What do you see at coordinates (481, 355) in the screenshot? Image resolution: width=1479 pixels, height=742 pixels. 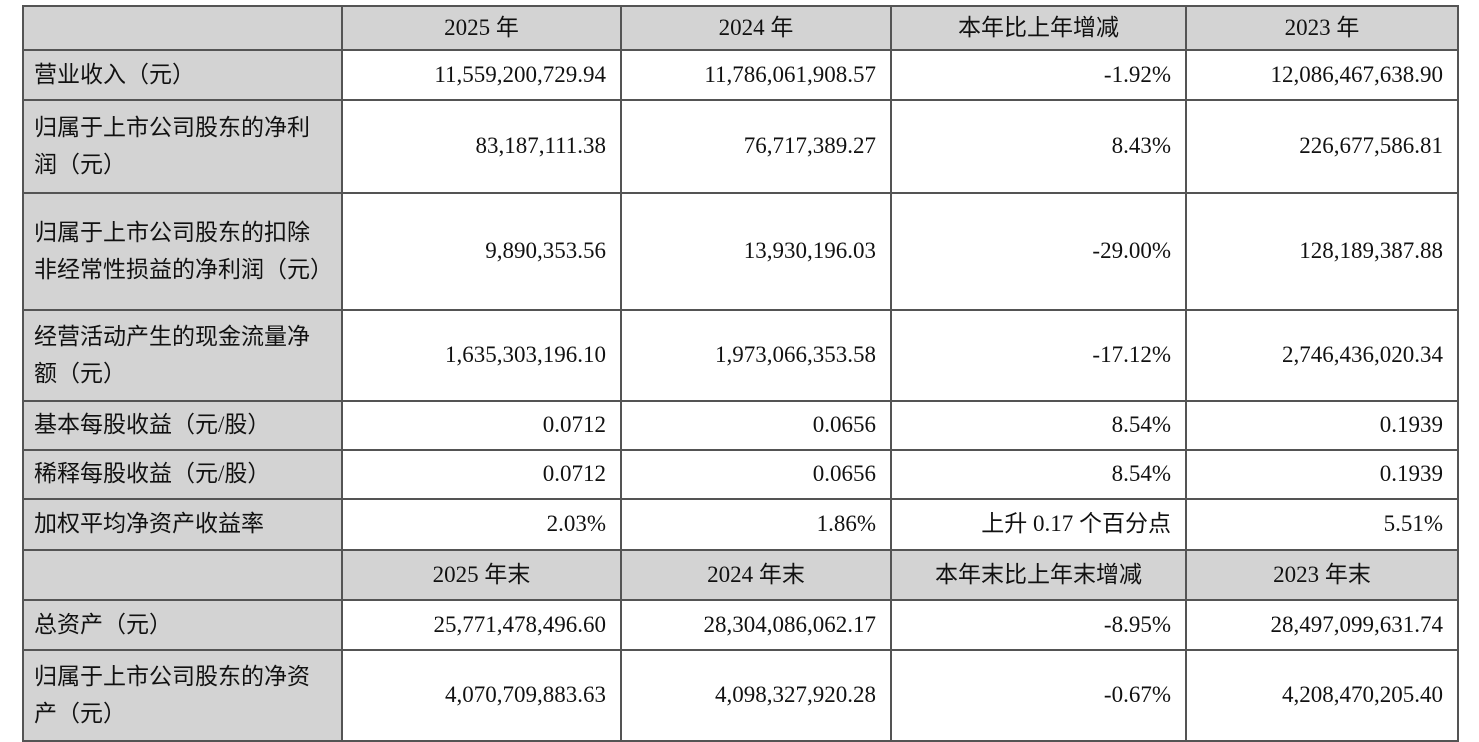 I see `value-cell: 1,635,303,196.10` at bounding box center [481, 355].